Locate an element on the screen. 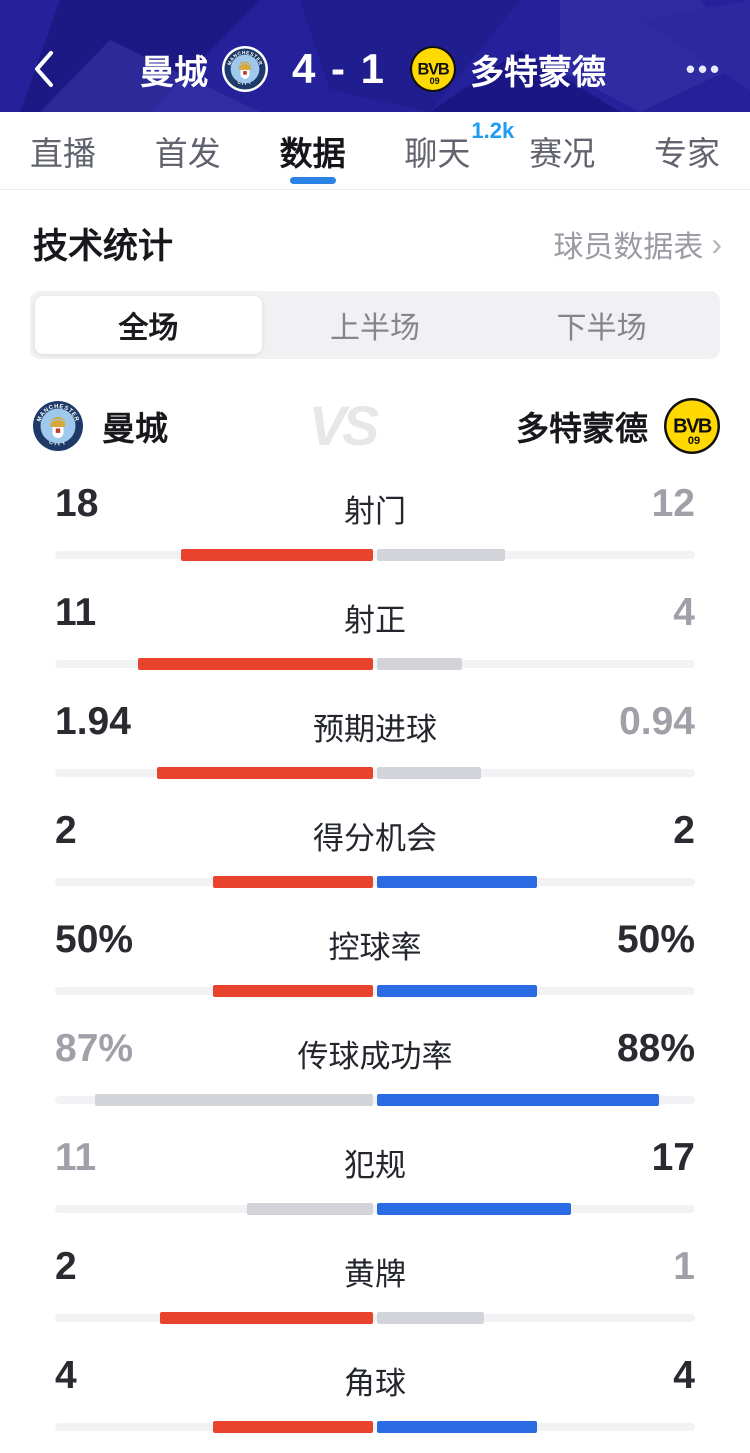  away-team-name: 多特蒙德 is located at coordinates (582, 428).